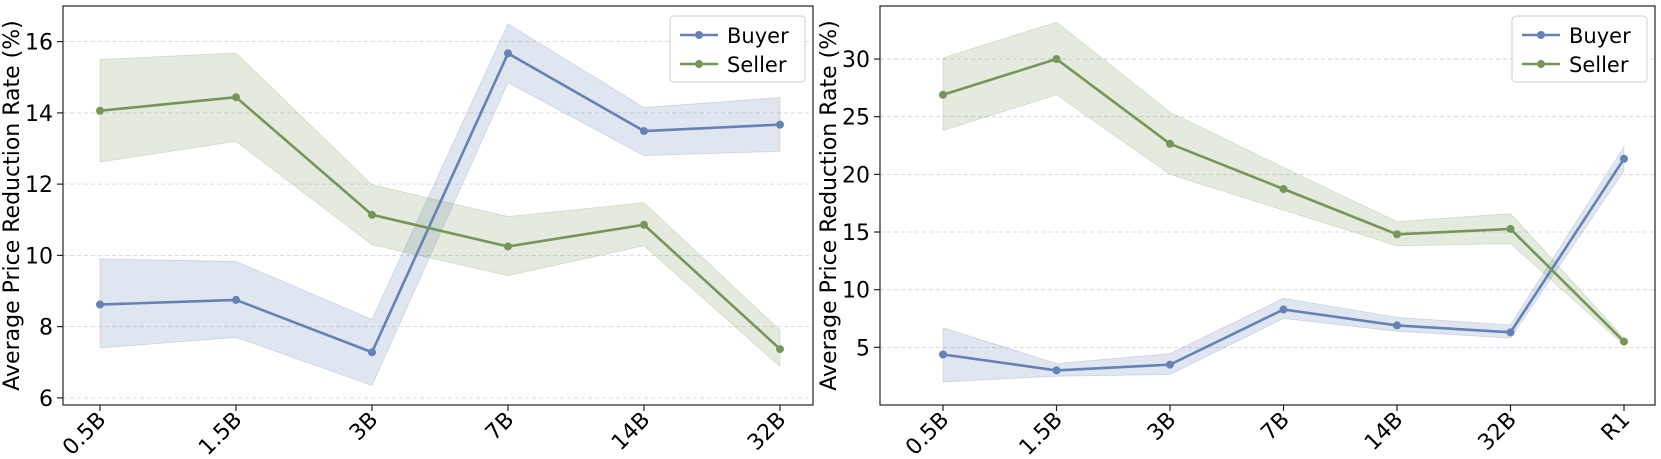  I want to click on y-tick-label: 14, so click(39, 114).